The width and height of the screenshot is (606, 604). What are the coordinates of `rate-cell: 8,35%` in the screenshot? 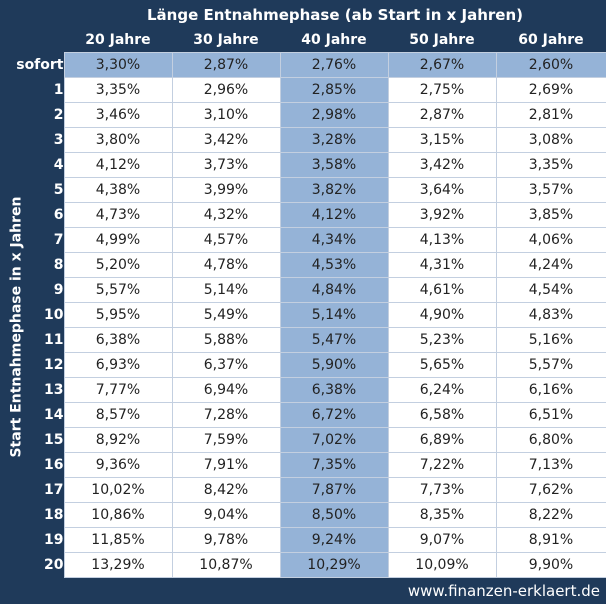 It's located at (442, 515).